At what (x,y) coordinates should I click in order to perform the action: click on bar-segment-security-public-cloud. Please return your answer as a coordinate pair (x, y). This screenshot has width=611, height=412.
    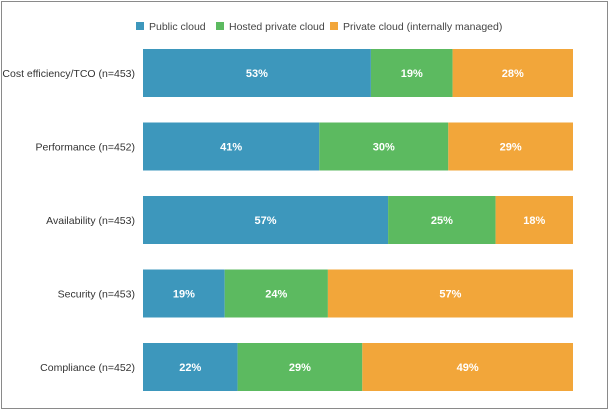
    Looking at the image, I should click on (184, 293).